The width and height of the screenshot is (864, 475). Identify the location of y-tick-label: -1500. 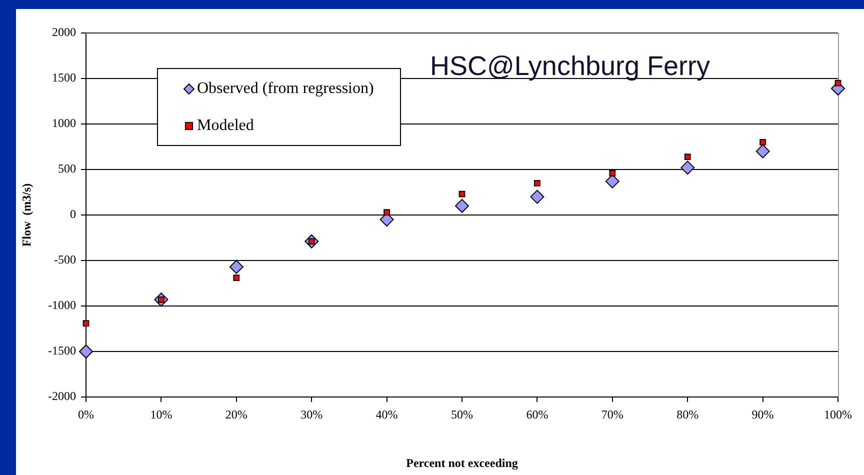
(62, 351).